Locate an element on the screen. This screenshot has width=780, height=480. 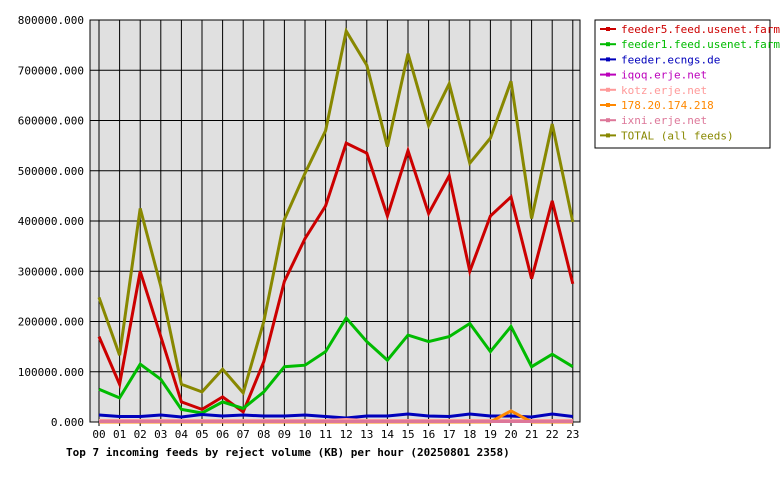
legend-label: feeder.ecngs.de is located at coordinates (670, 59).